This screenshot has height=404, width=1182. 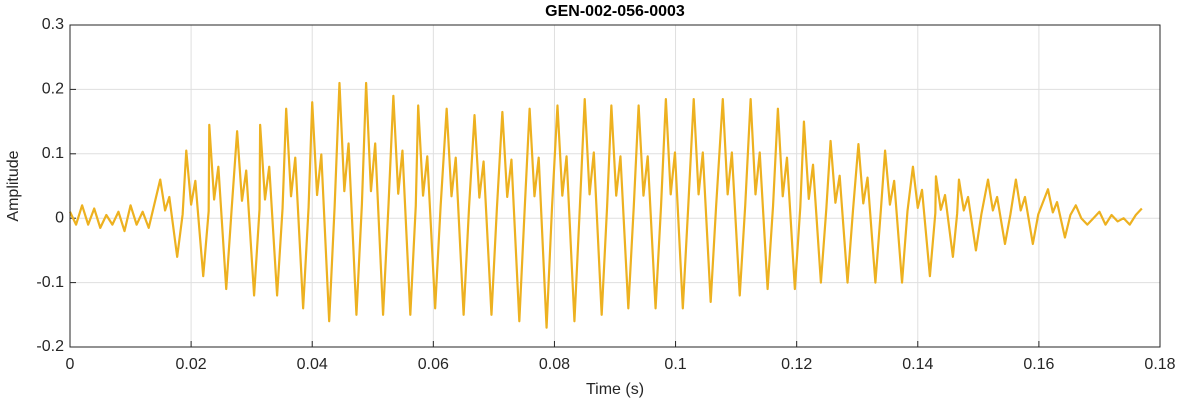 What do you see at coordinates (1159, 364) in the screenshot?
I see `x-tick-label: 0.18` at bounding box center [1159, 364].